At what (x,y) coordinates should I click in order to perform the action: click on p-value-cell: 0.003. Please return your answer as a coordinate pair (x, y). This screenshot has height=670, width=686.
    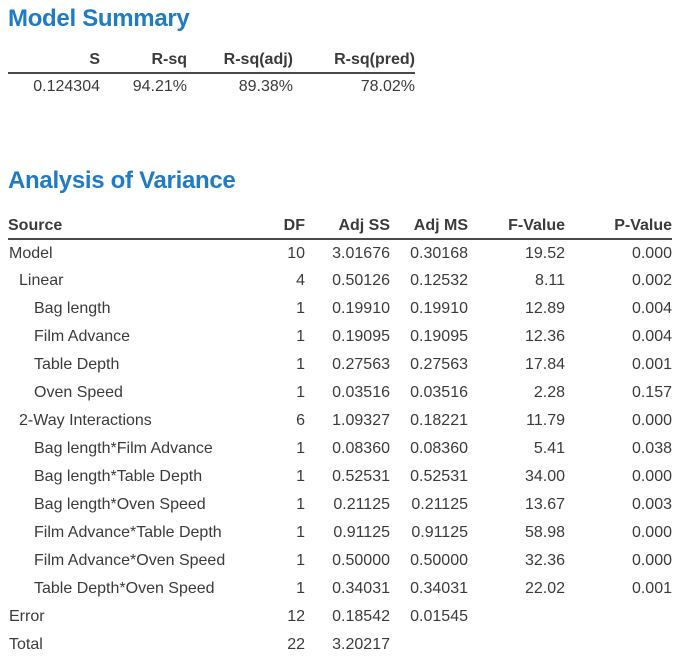
    Looking at the image, I should click on (651, 504).